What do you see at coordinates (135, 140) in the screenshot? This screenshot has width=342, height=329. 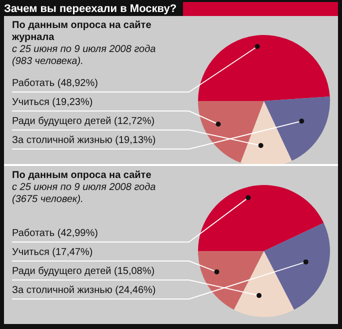 I see `data-label: (19,13%)` at bounding box center [135, 140].